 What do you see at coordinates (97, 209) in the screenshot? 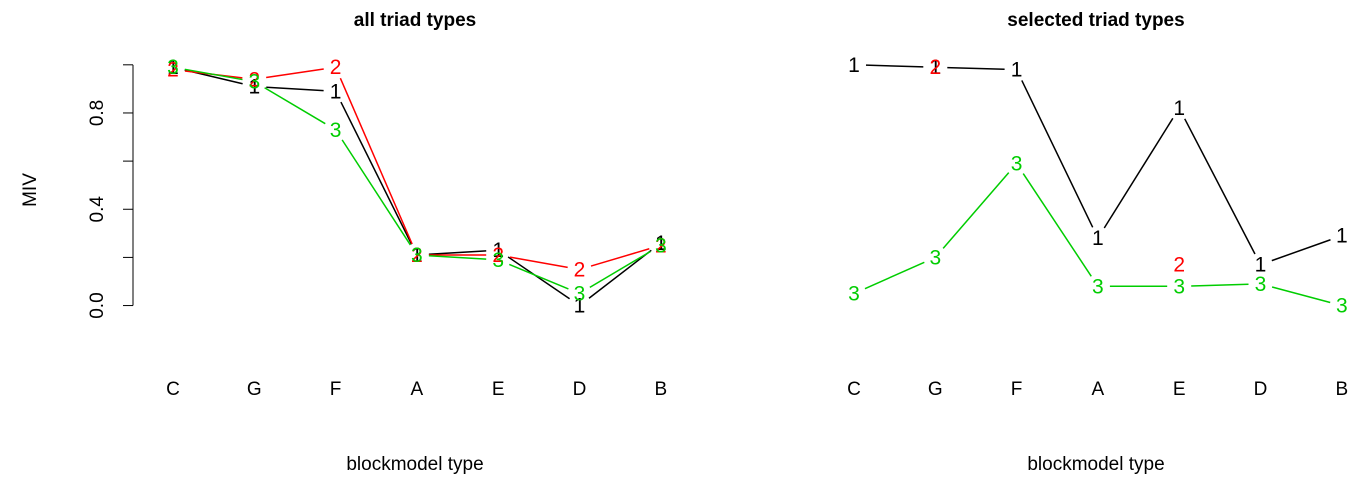
I see `y-tick-label: 0.4` at bounding box center [97, 209].